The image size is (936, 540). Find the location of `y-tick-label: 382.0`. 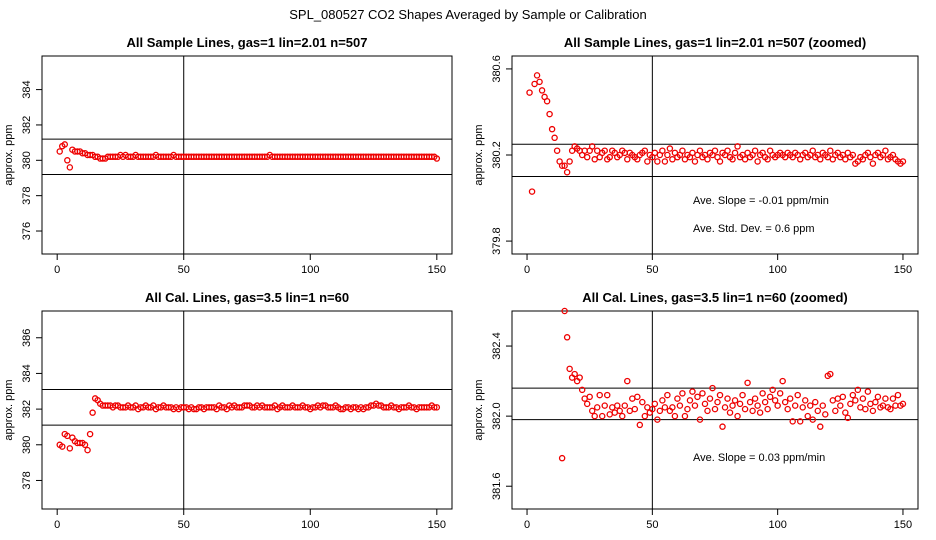

y-tick-label: 382.0 is located at coordinates (497, 416).